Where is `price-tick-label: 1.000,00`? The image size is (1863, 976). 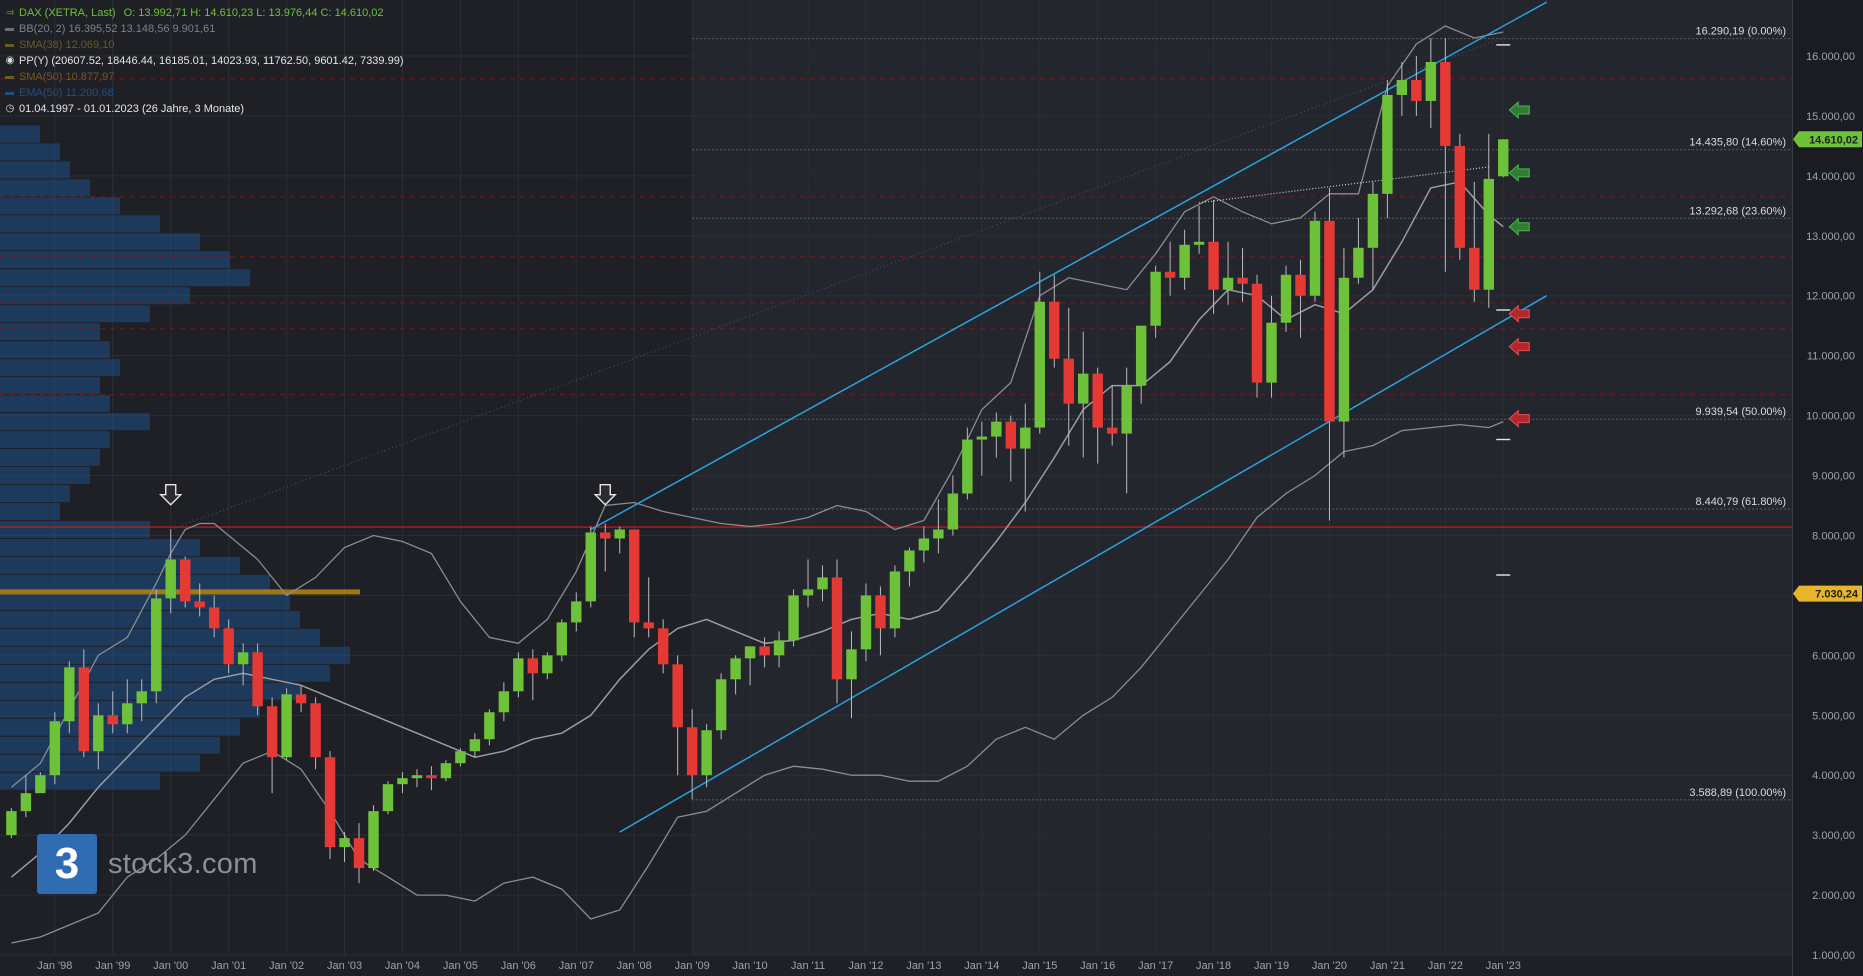 price-tick-label: 1.000,00 is located at coordinates (1833, 956).